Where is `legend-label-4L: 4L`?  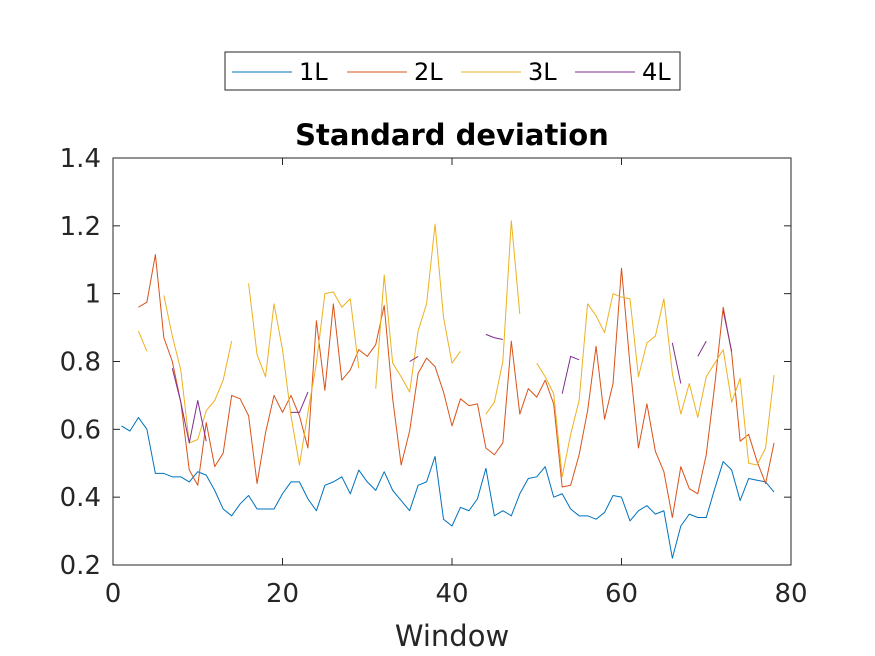
legend-label-4L: 4L is located at coordinates (656, 72).